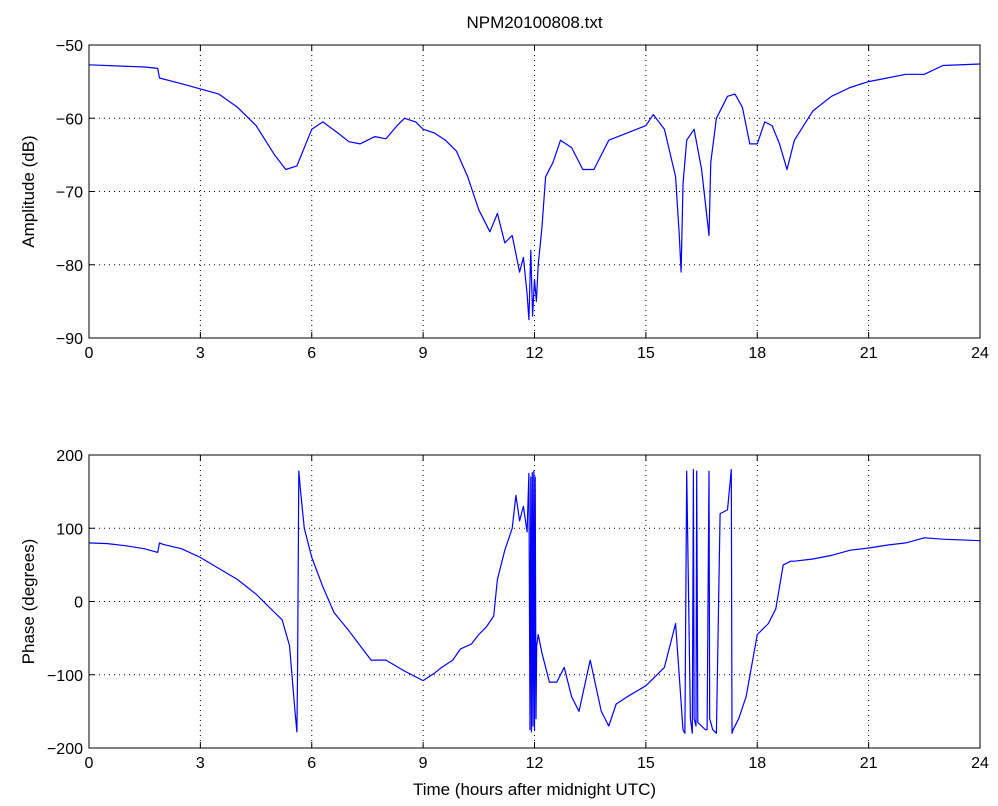  Describe the element at coordinates (534, 789) in the screenshot. I see `phase-x-axis-label: Time (hours after midnight UTC)` at that location.